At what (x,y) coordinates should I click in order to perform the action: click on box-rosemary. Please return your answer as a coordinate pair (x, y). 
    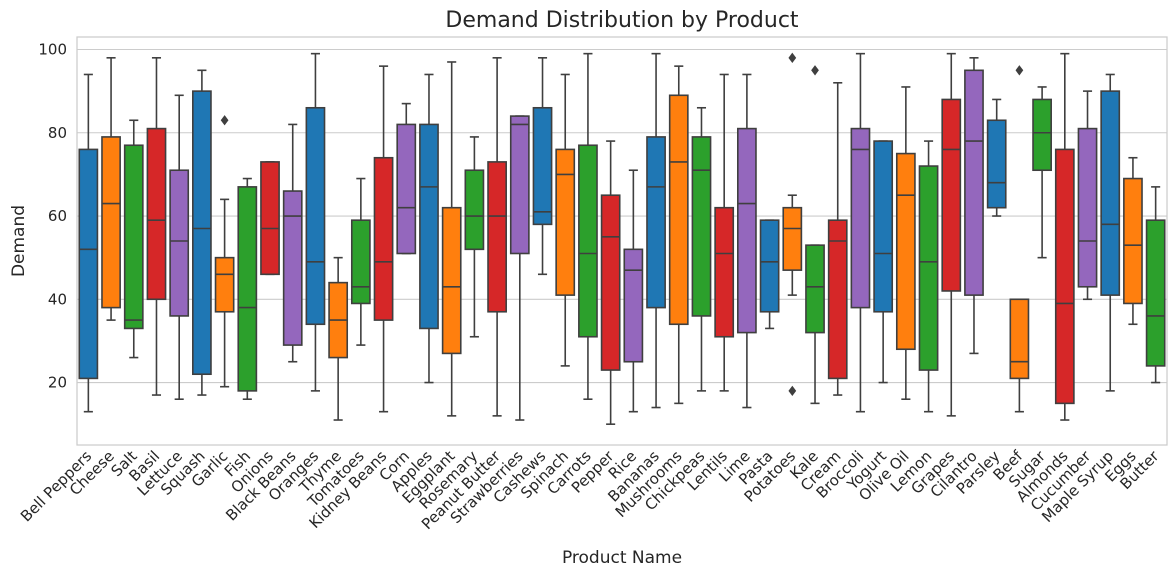
    Looking at the image, I should click on (474, 237).